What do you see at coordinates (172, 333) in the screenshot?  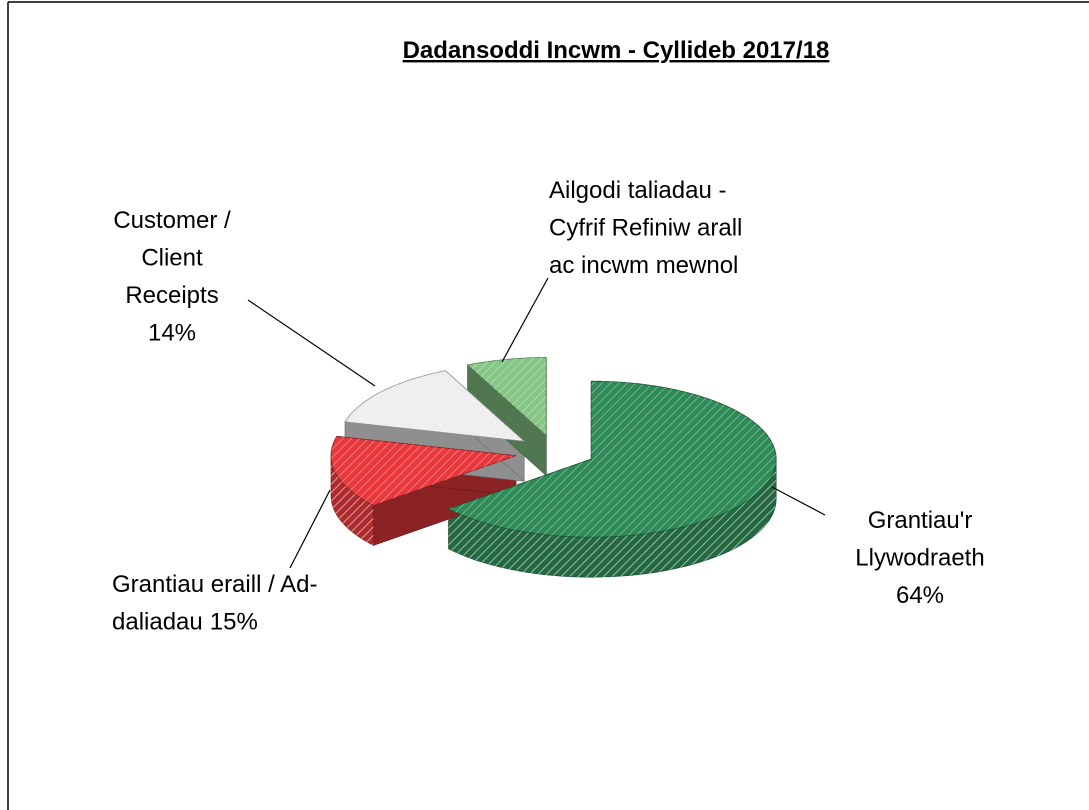 I see `value-label: 14%` at bounding box center [172, 333].